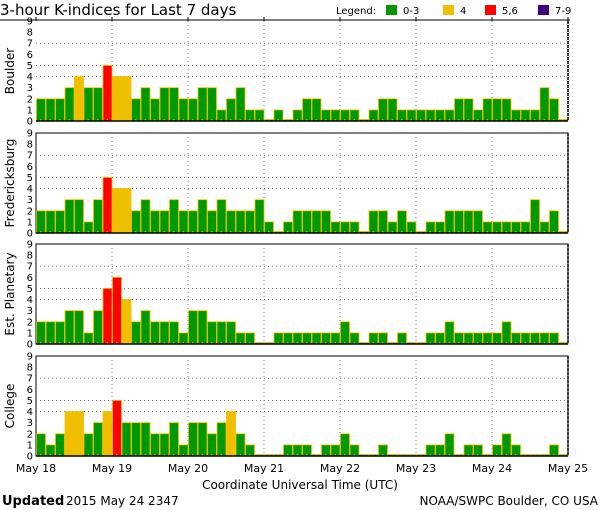  What do you see at coordinates (300, 485) in the screenshot?
I see `x-axis-title: Coordinate Universal Time (UTC)` at bounding box center [300, 485].